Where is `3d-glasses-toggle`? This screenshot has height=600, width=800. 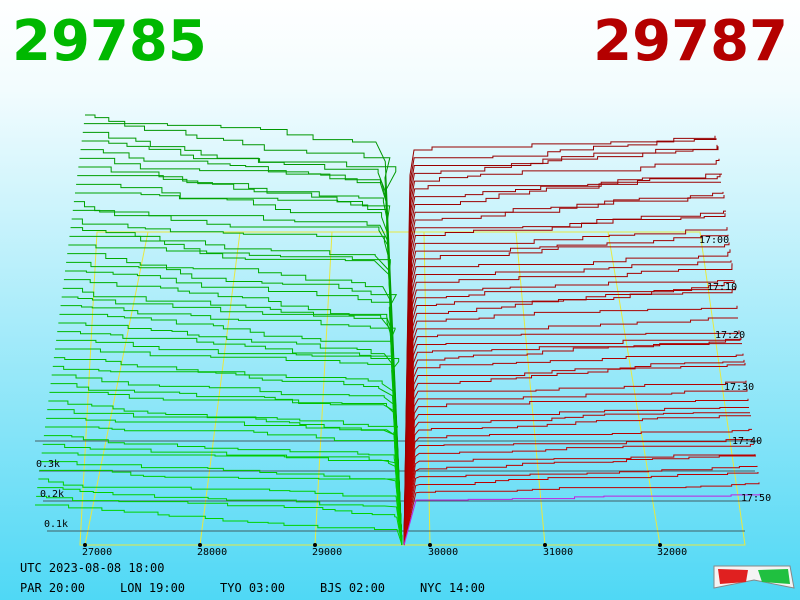
3d-glasses-toggle is located at coordinates (754, 577).